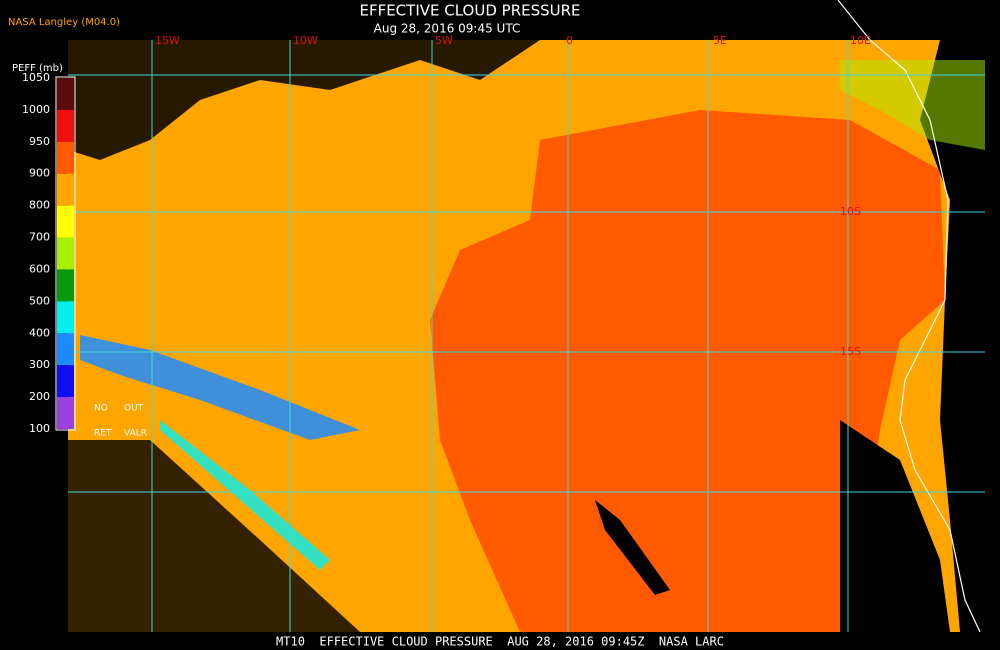 This screenshot has width=1000, height=650. What do you see at coordinates (39, 268) in the screenshot?
I see `legend-tick-label: 600` at bounding box center [39, 268].